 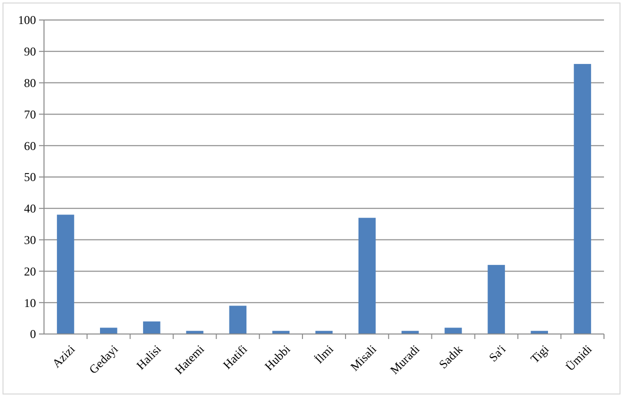 What do you see at coordinates (30, 51) in the screenshot?
I see `y-tick-label: 90` at bounding box center [30, 51].